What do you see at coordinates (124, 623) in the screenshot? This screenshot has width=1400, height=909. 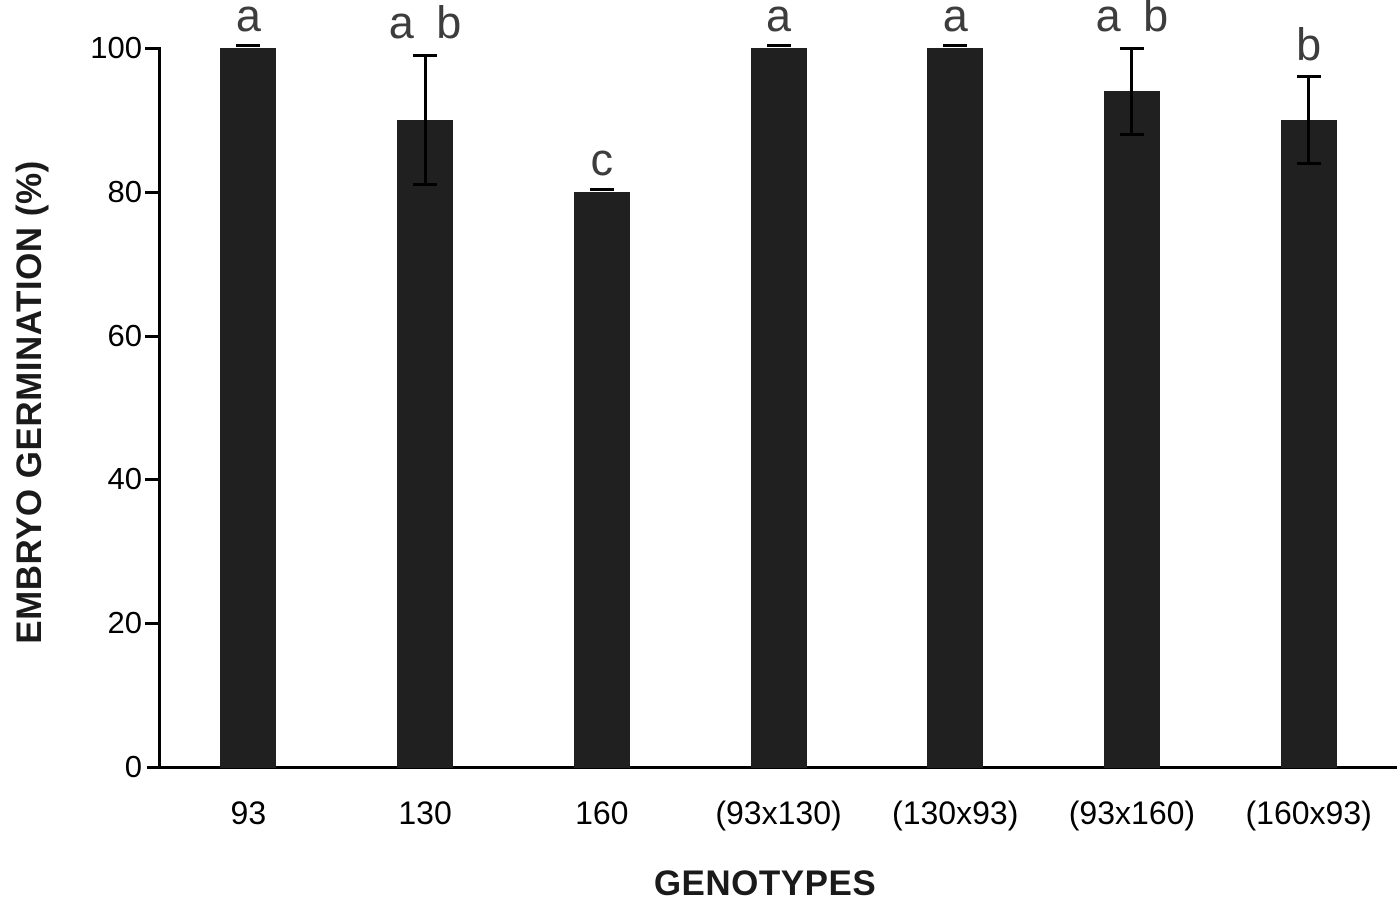 I see `y-tick-label: 20` at bounding box center [124, 623].